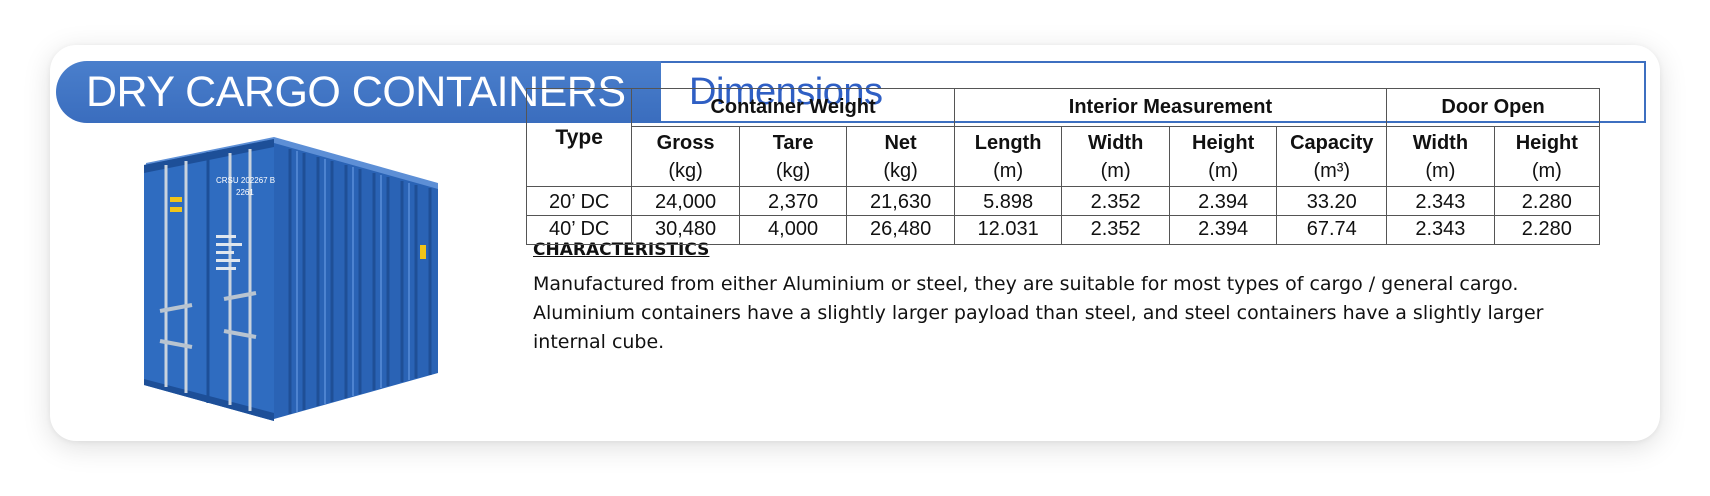 Image resolution: width=1710 pixels, height=496 pixels. I want to click on length-header: Length (m), so click(1008, 156).